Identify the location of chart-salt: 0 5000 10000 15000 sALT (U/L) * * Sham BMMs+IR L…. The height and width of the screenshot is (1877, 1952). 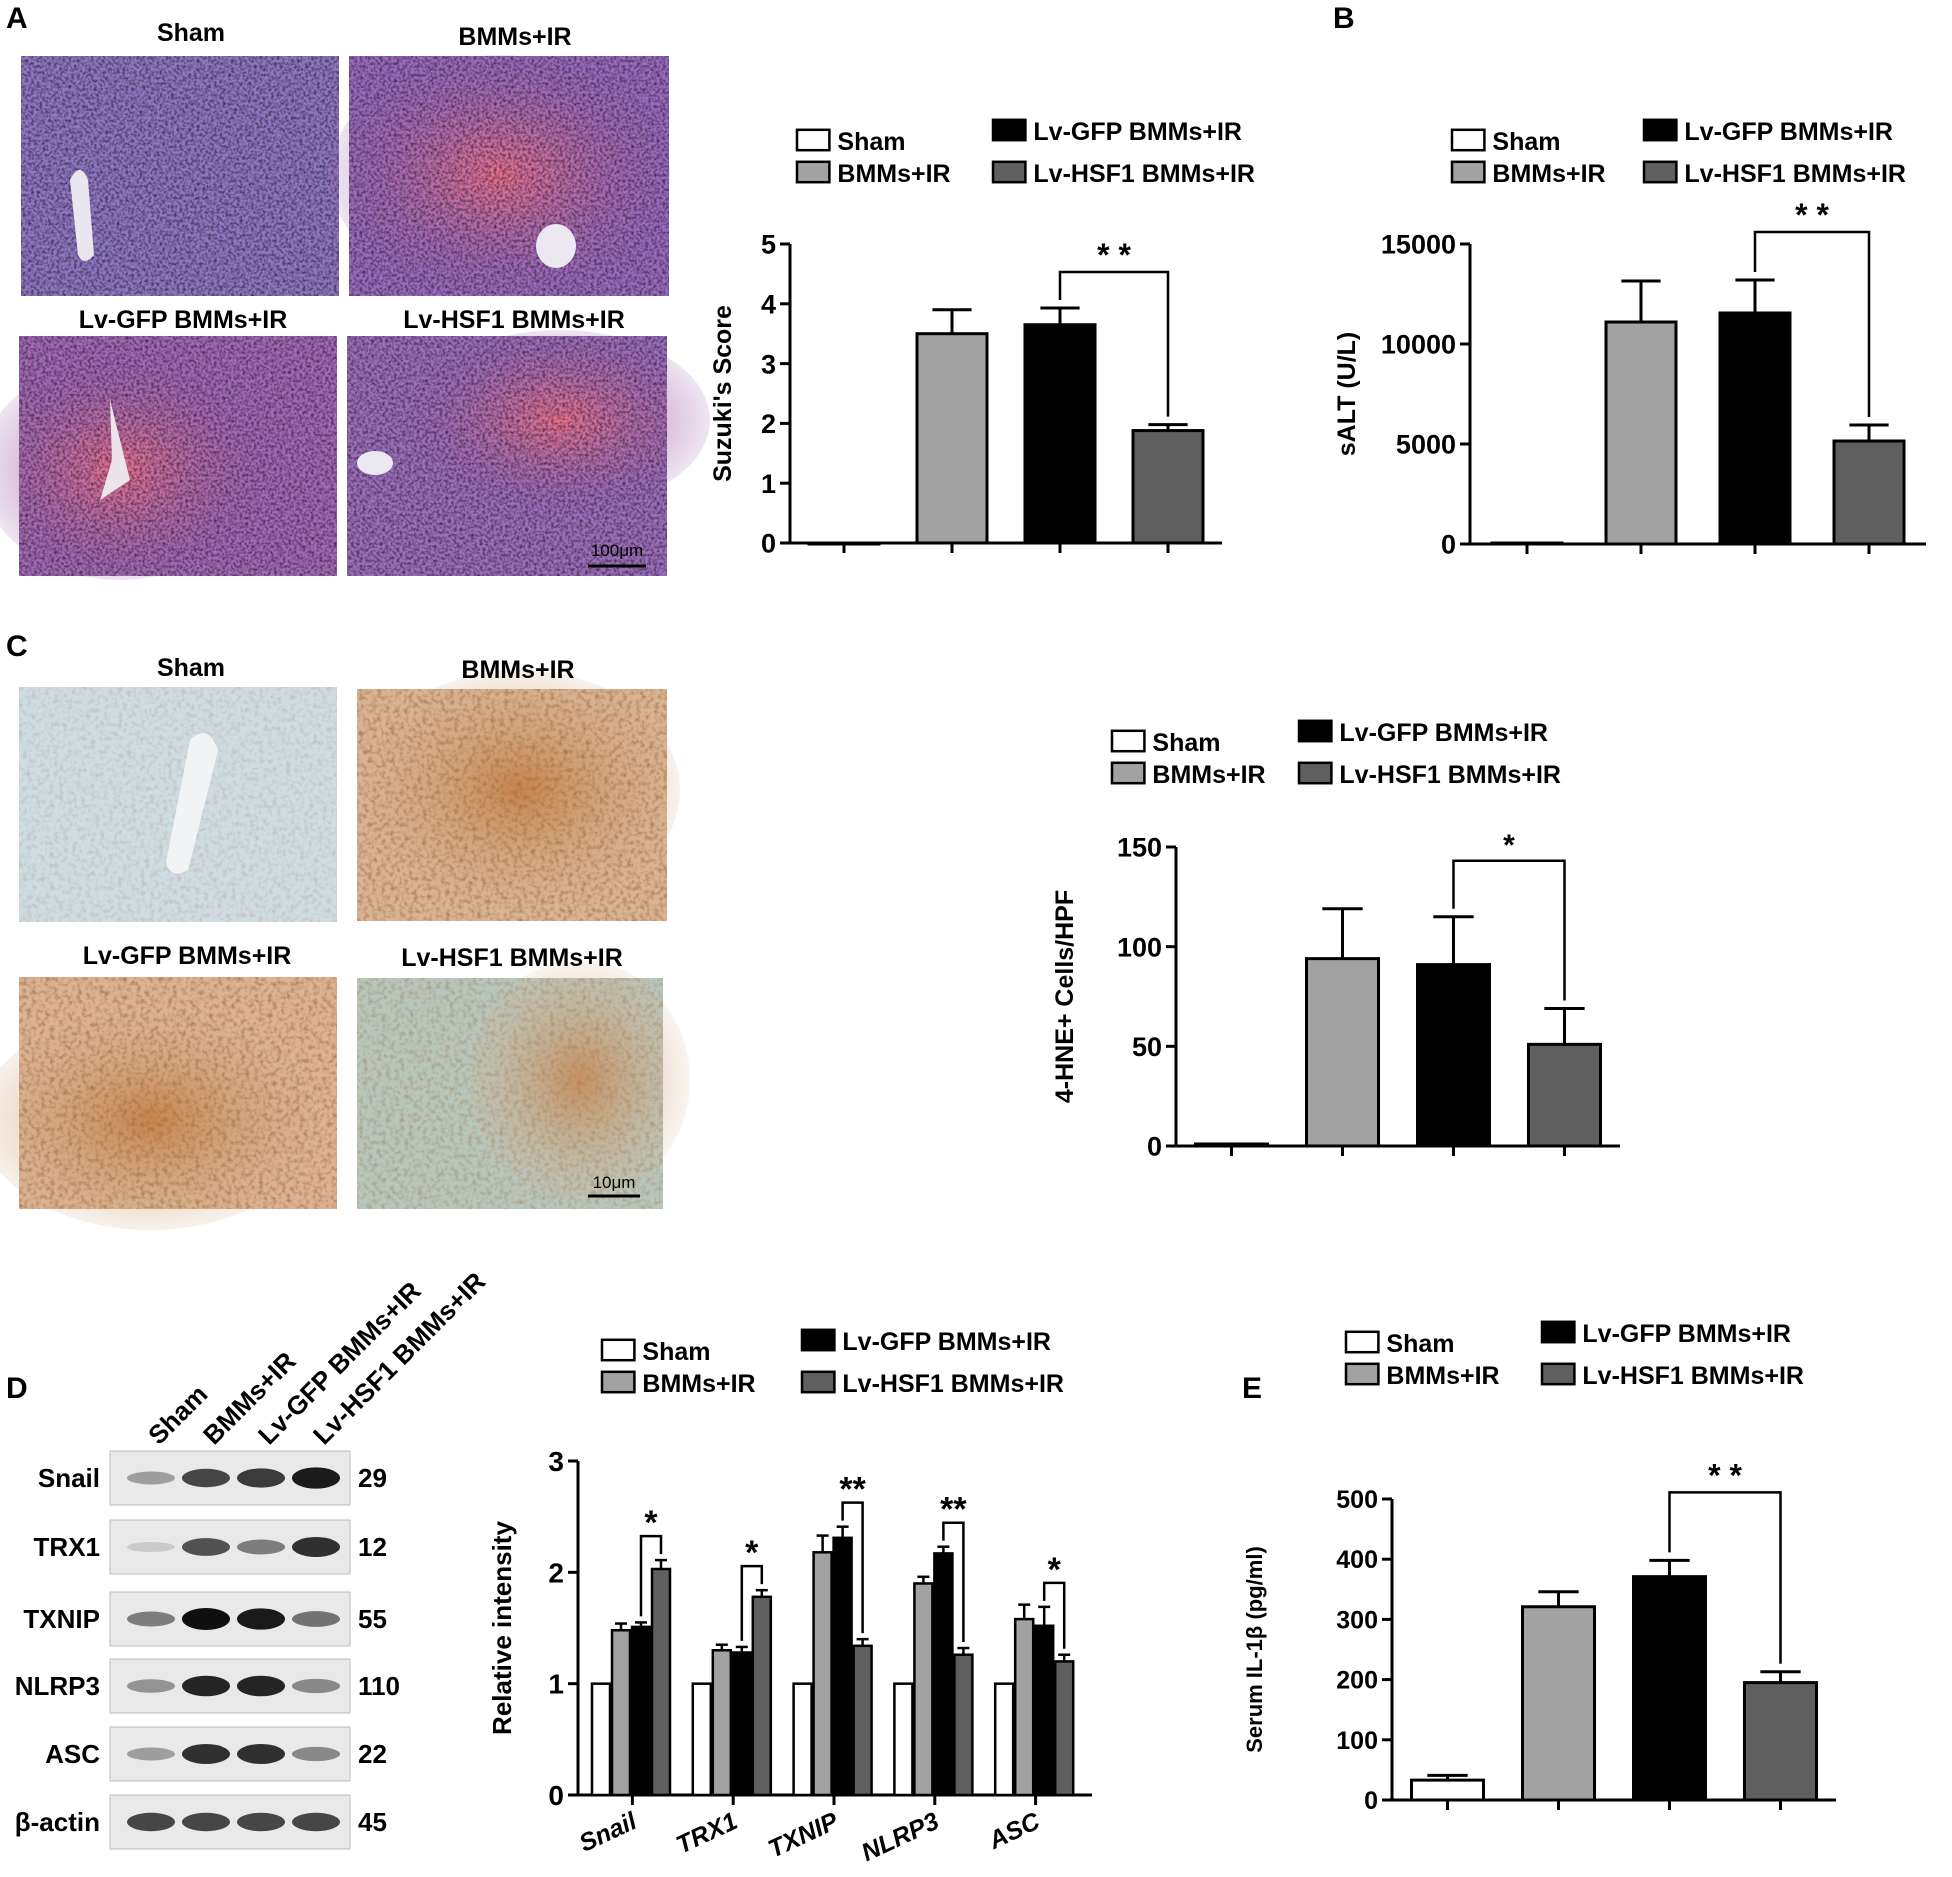
(1629, 339).